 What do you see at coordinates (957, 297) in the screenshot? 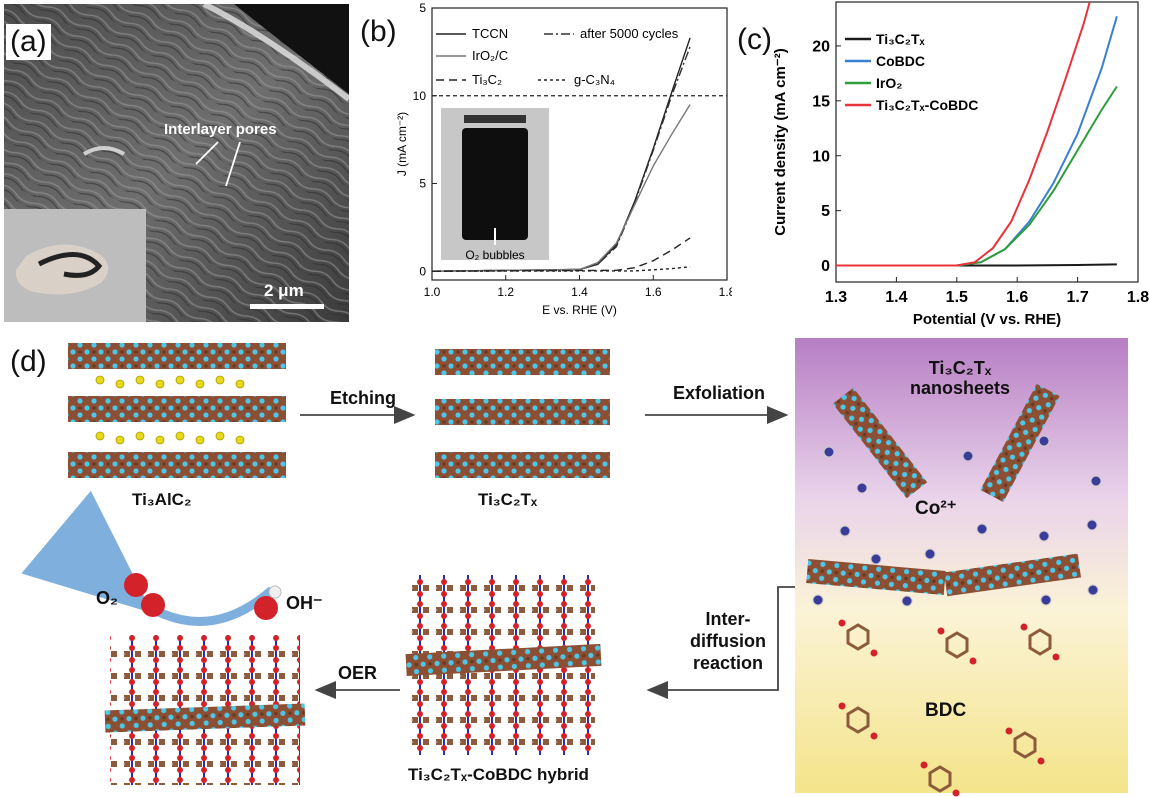
I see `x-tick-label: 1.5` at bounding box center [957, 297].